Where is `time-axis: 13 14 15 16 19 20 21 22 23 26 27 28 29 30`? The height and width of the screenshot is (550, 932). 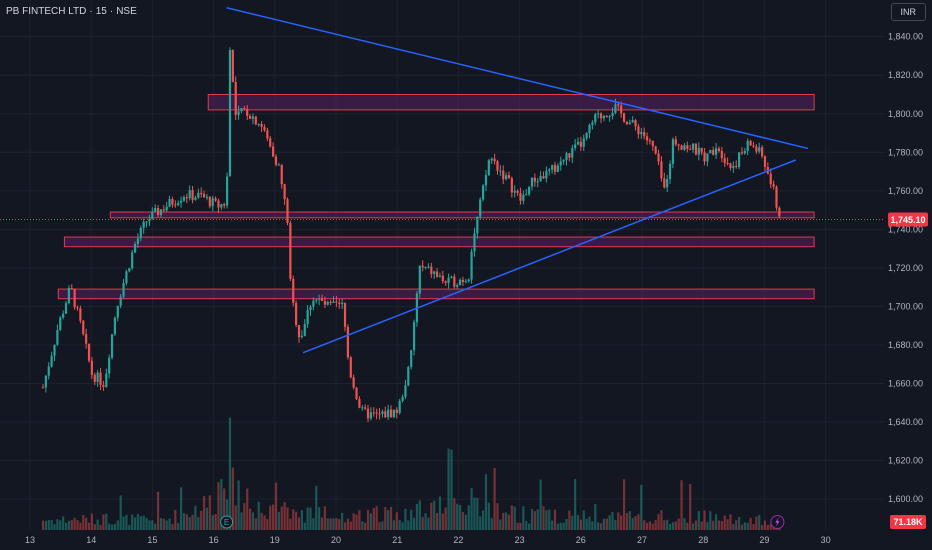
time-axis: 13 14 15 16 19 20 21 22 23 26 27 28 29 30 is located at coordinates (443, 540).